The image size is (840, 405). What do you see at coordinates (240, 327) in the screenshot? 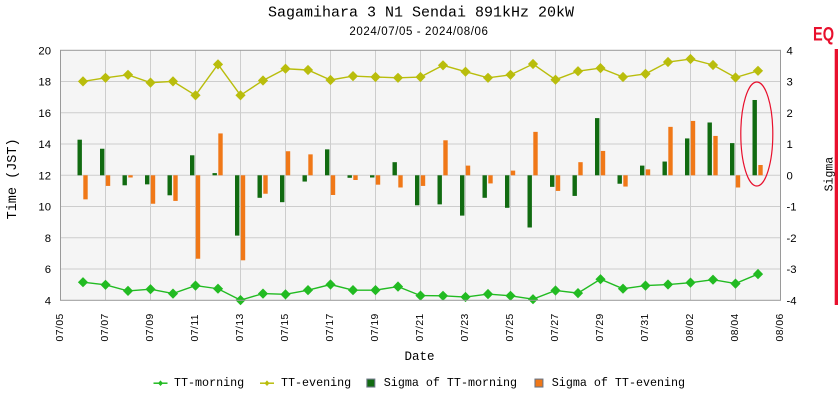
I see `svg-text: 07/13` at bounding box center [240, 327].